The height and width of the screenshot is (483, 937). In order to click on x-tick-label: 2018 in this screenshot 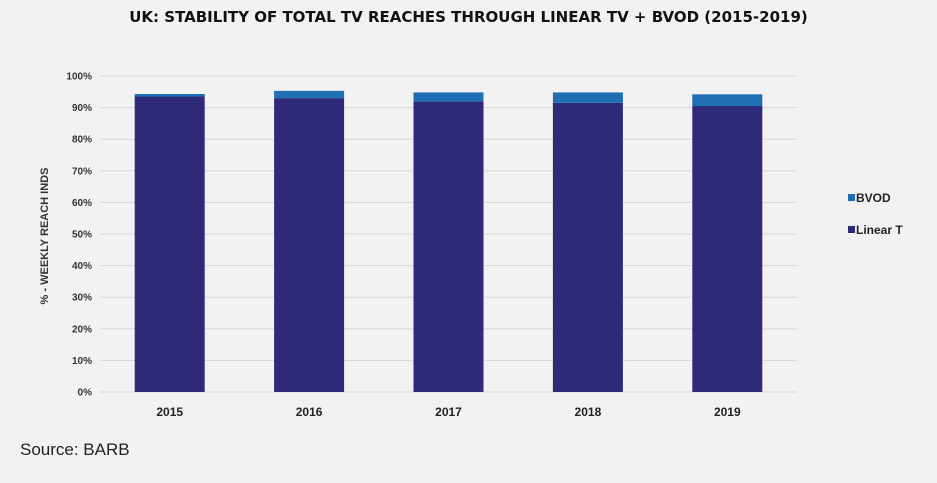, I will do `click(588, 412)`.